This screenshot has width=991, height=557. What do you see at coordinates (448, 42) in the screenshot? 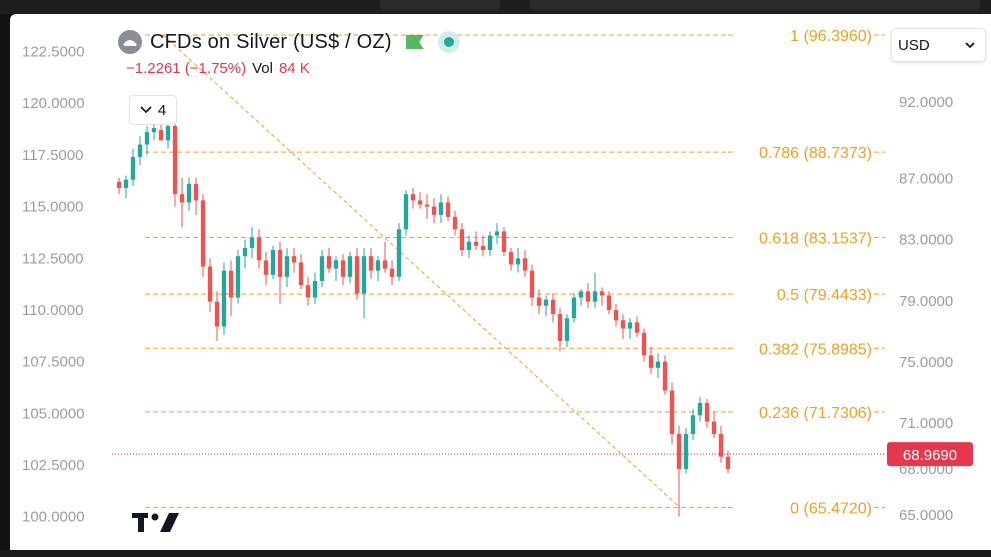
I see `market-status-icon` at bounding box center [448, 42].